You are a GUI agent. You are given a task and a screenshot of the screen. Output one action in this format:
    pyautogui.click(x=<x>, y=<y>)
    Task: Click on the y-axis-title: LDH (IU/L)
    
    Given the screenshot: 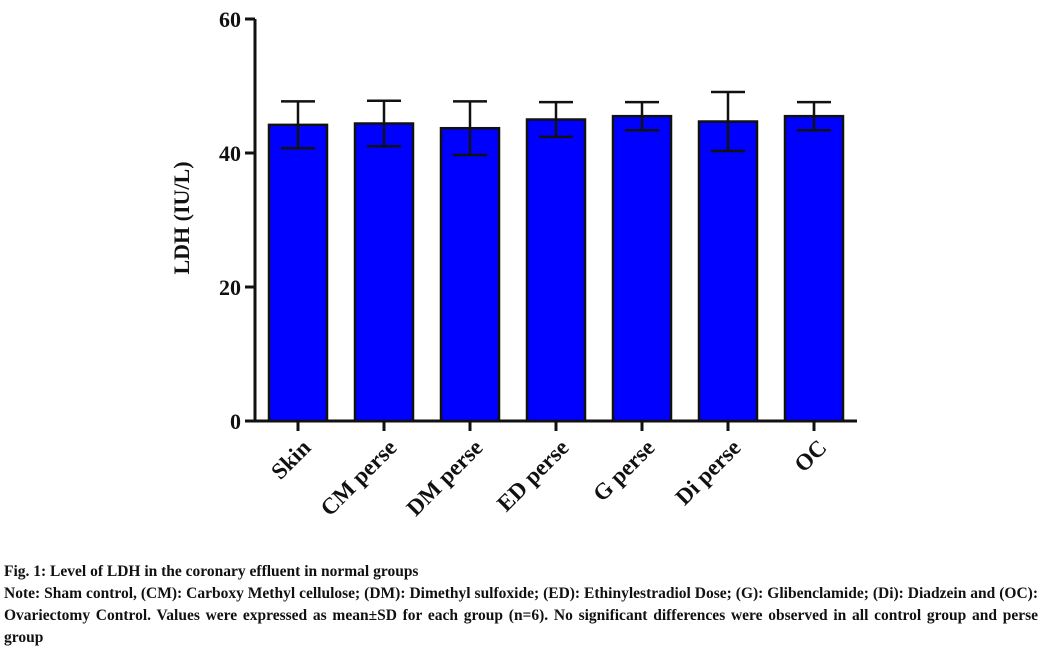 What is the action you would take?
    pyautogui.click(x=181, y=217)
    